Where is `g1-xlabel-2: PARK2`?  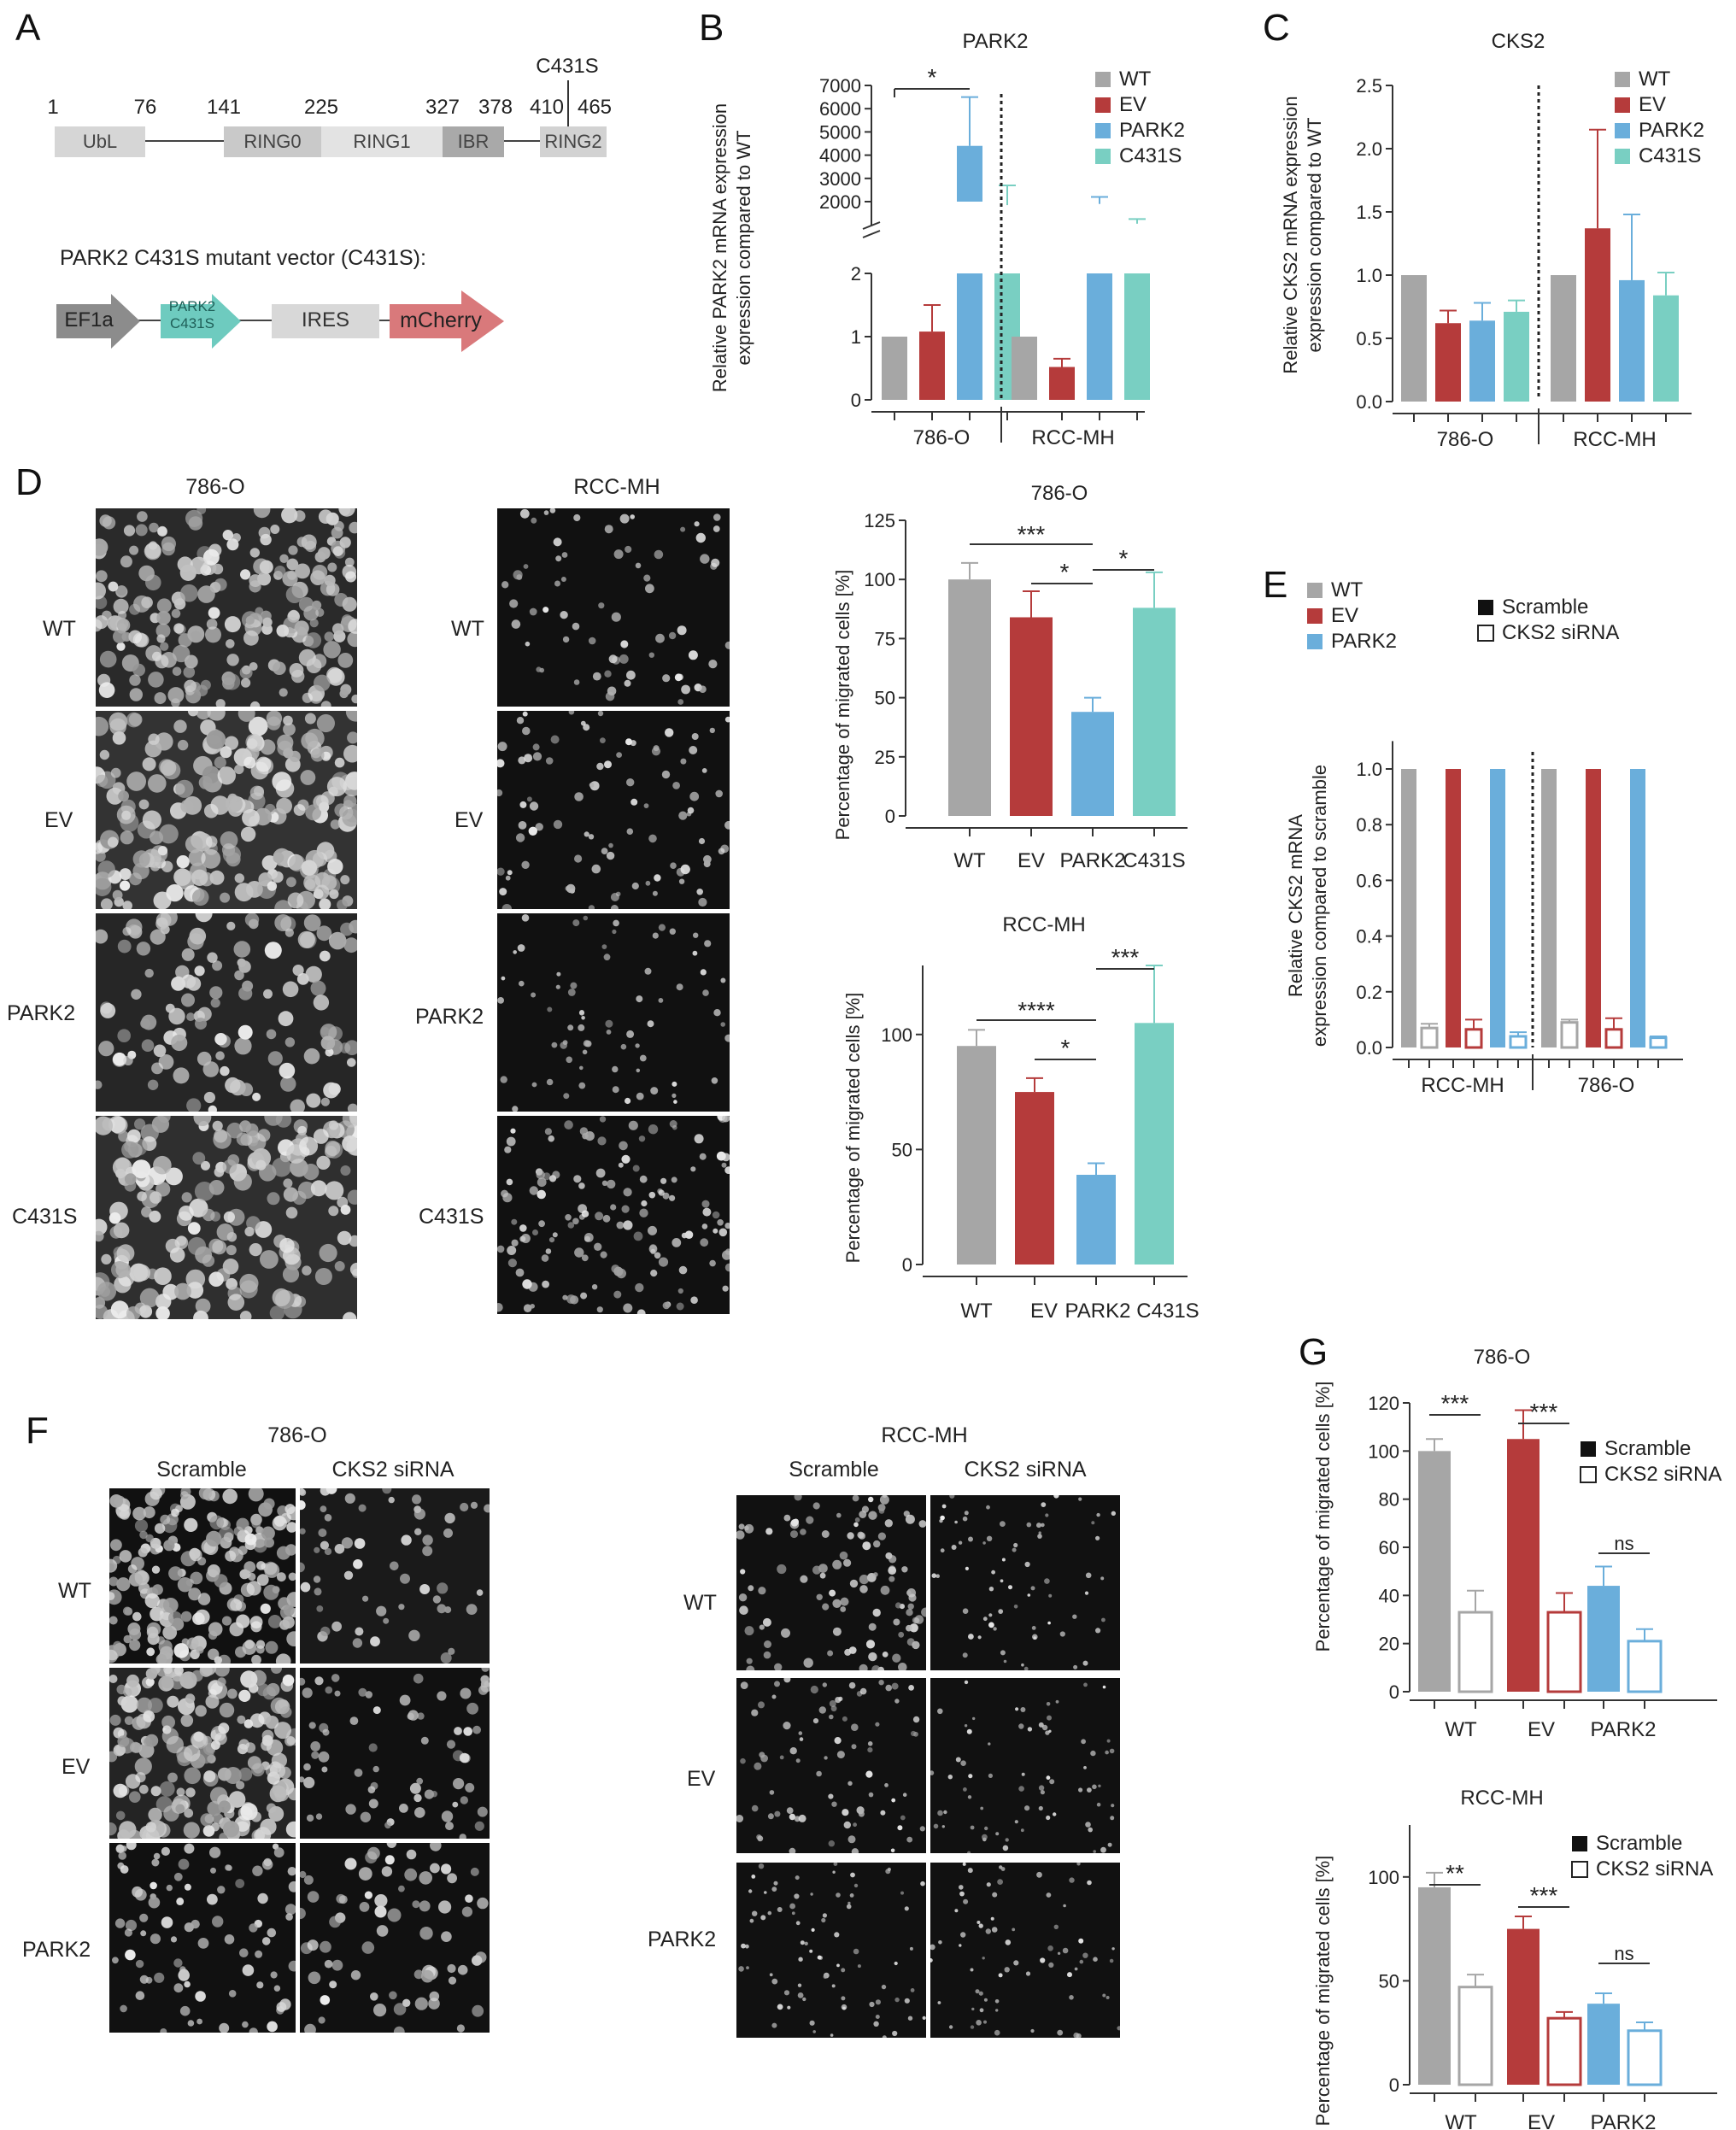 g1-xlabel-2: PARK2 is located at coordinates (1624, 1729).